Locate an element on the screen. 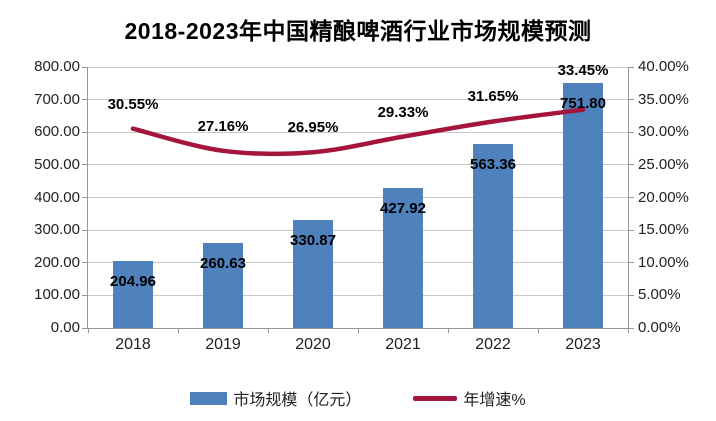 This screenshot has width=716, height=421. bar-value-label-2023: 751.80 is located at coordinates (583, 103).